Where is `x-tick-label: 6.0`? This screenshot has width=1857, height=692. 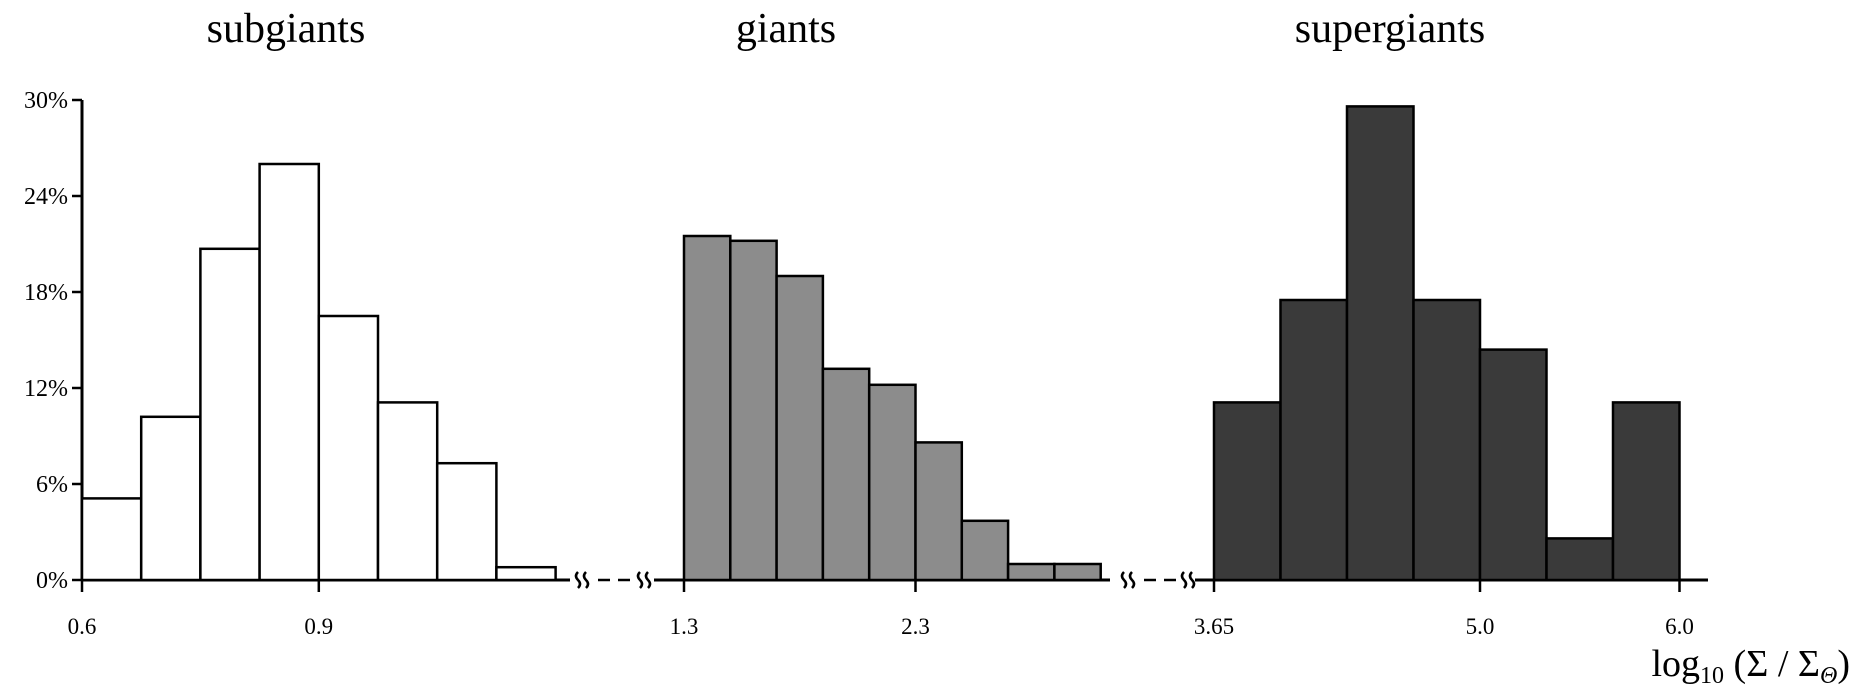 x-tick-label: 6.0 is located at coordinates (1679, 626).